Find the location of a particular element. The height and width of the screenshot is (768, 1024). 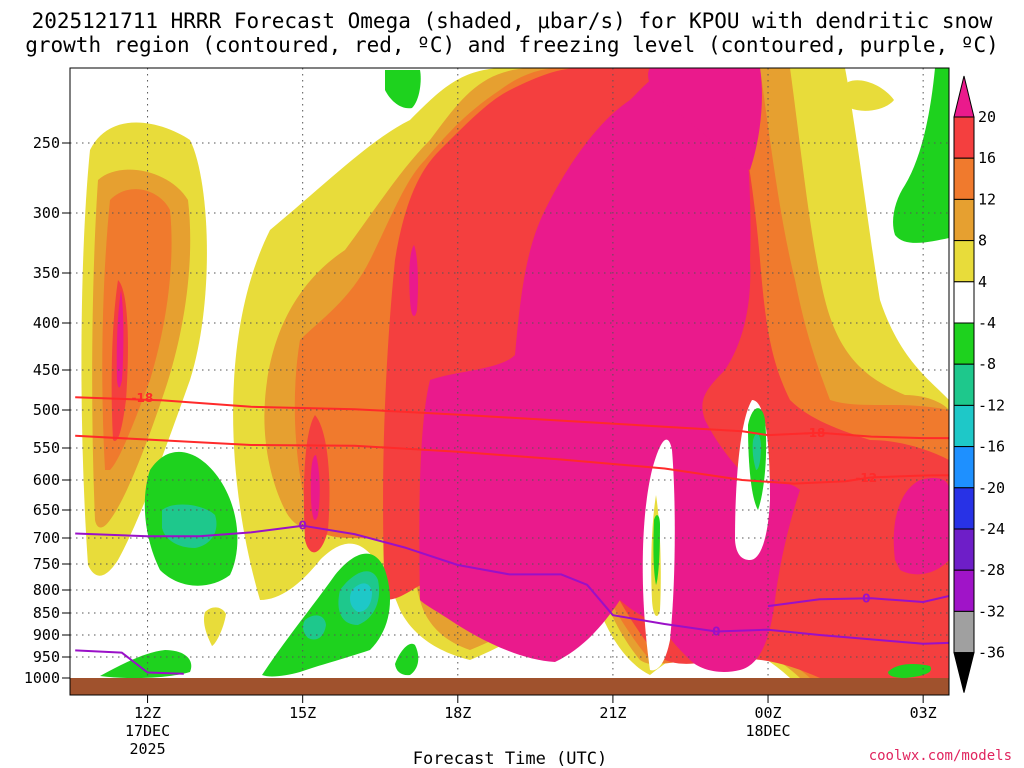

contour-line-0-upper- is located at coordinates (512, 584).